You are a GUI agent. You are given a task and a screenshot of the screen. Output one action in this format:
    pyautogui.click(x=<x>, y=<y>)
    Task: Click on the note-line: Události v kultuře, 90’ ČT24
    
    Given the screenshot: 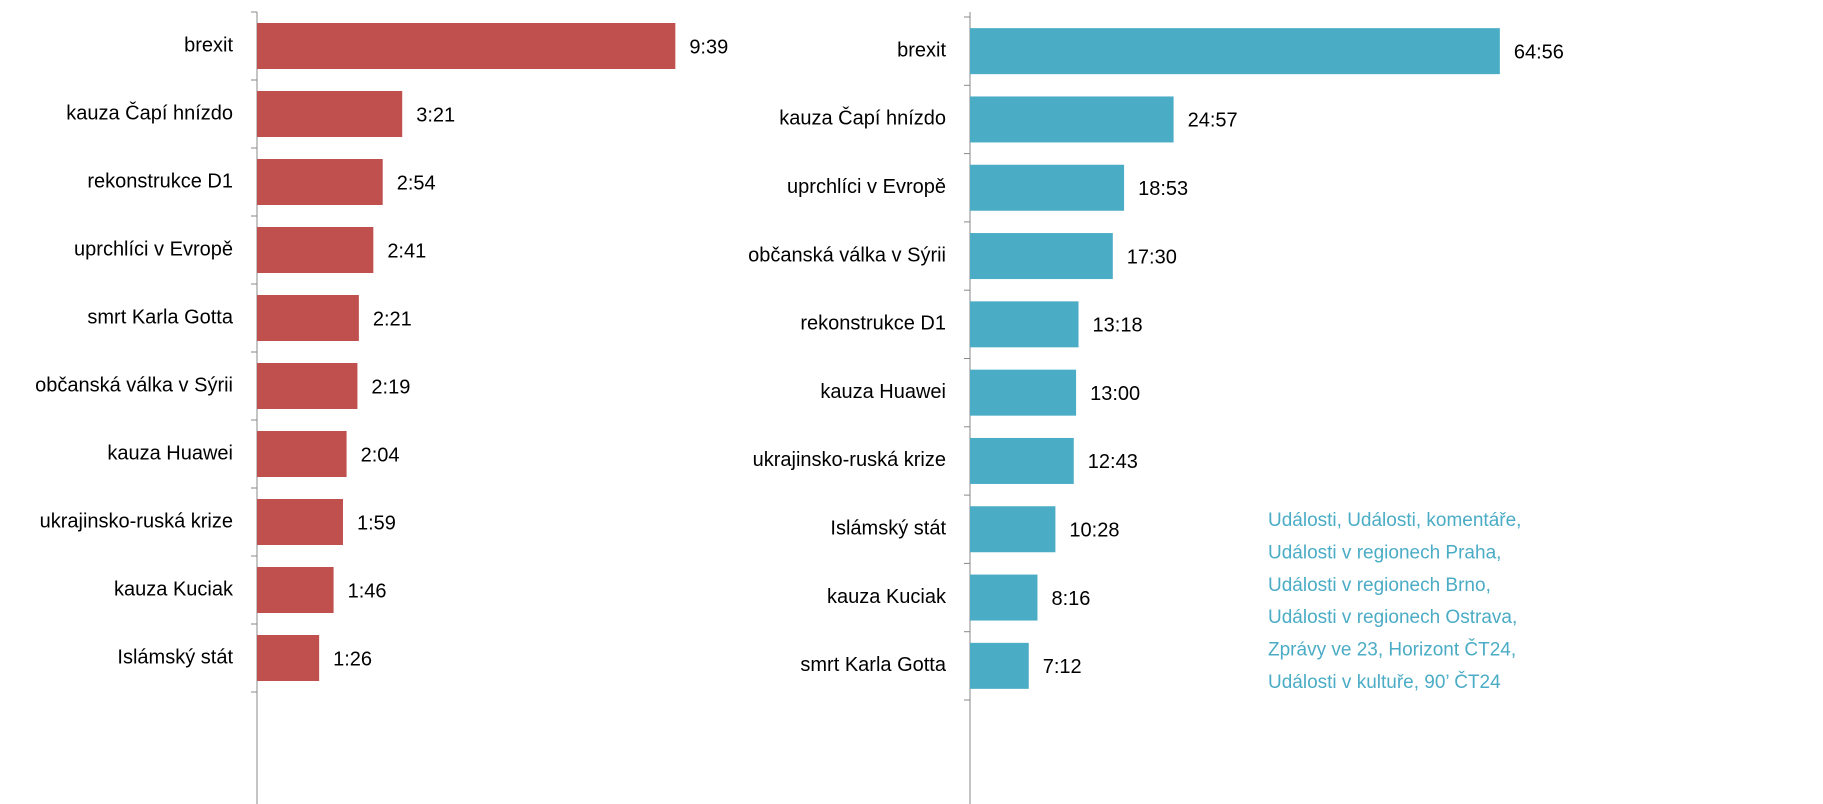 What is the action you would take?
    pyautogui.click(x=1384, y=682)
    